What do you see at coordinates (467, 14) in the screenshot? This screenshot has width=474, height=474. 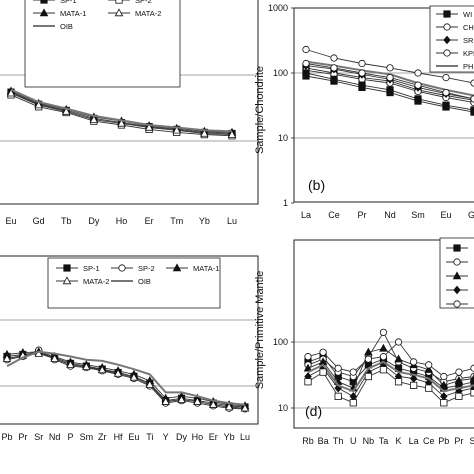 I see `panel-b-legend-label-wi: WI` at bounding box center [467, 14].